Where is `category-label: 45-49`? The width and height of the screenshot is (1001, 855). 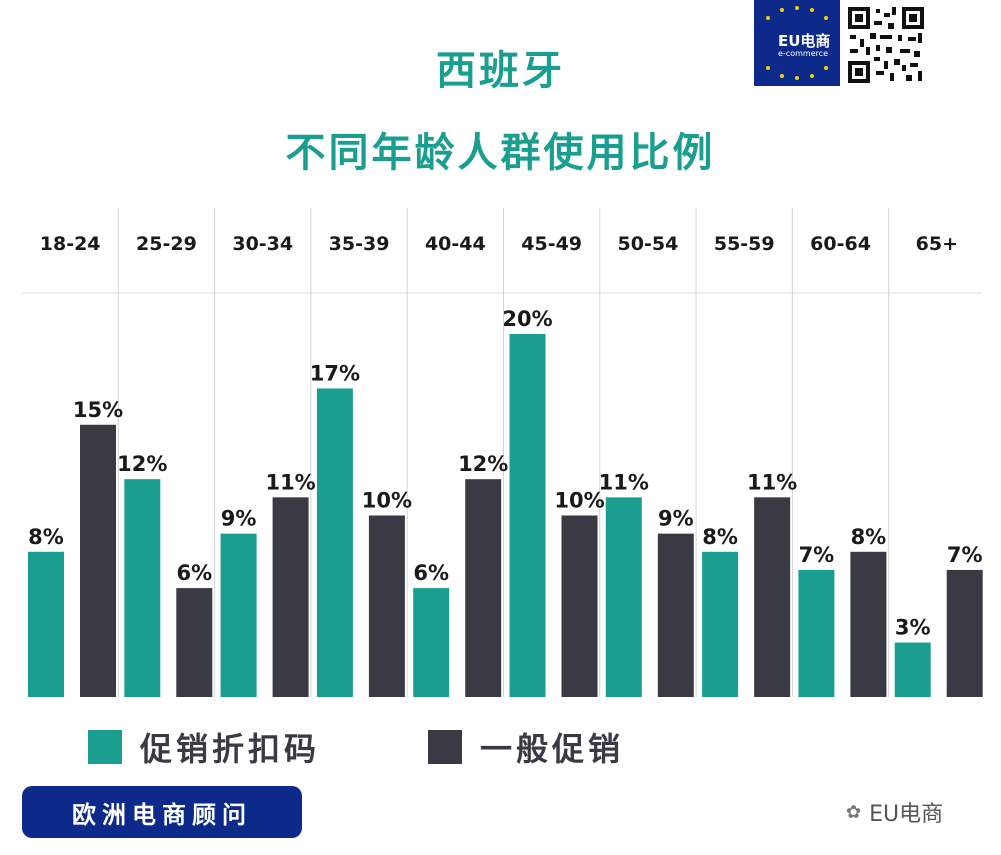
category-label: 45-49 is located at coordinates (551, 244).